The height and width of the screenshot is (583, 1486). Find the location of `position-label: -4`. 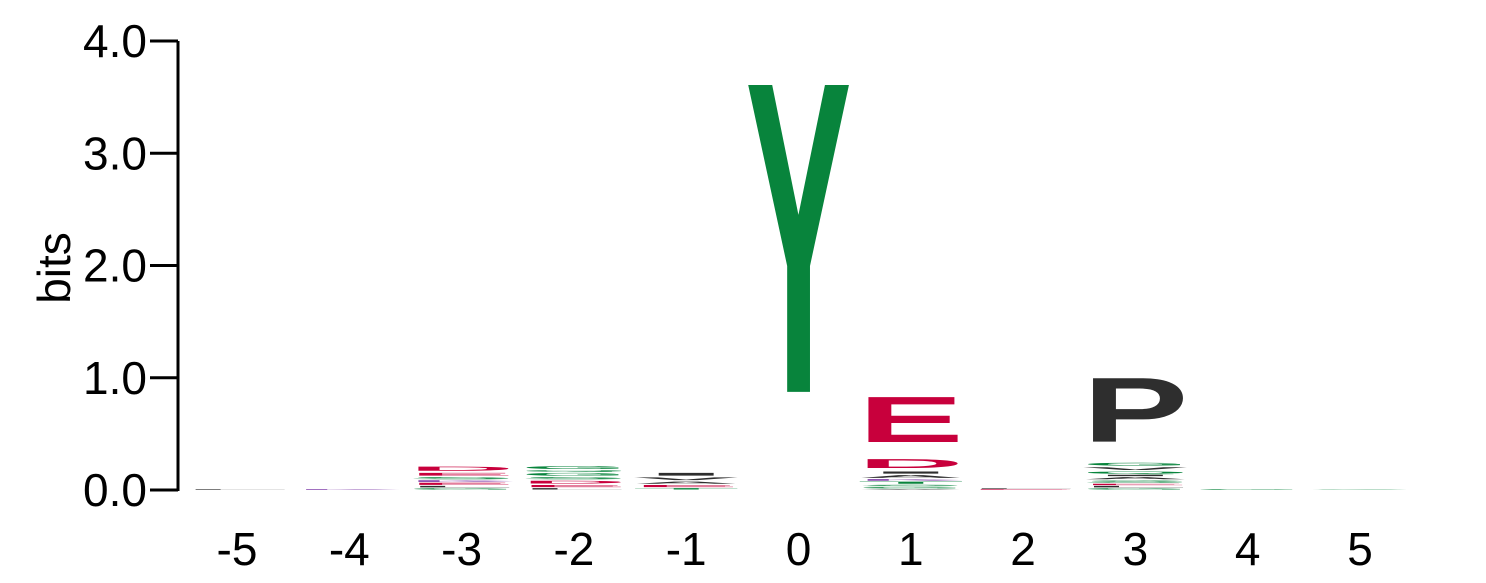

position-label: -4 is located at coordinates (349, 549).